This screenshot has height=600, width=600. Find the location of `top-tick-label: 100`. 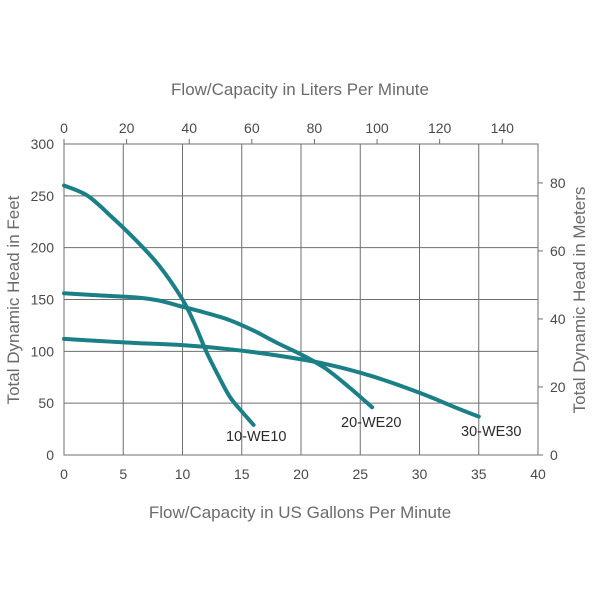

top-tick-label: 100 is located at coordinates (377, 128).